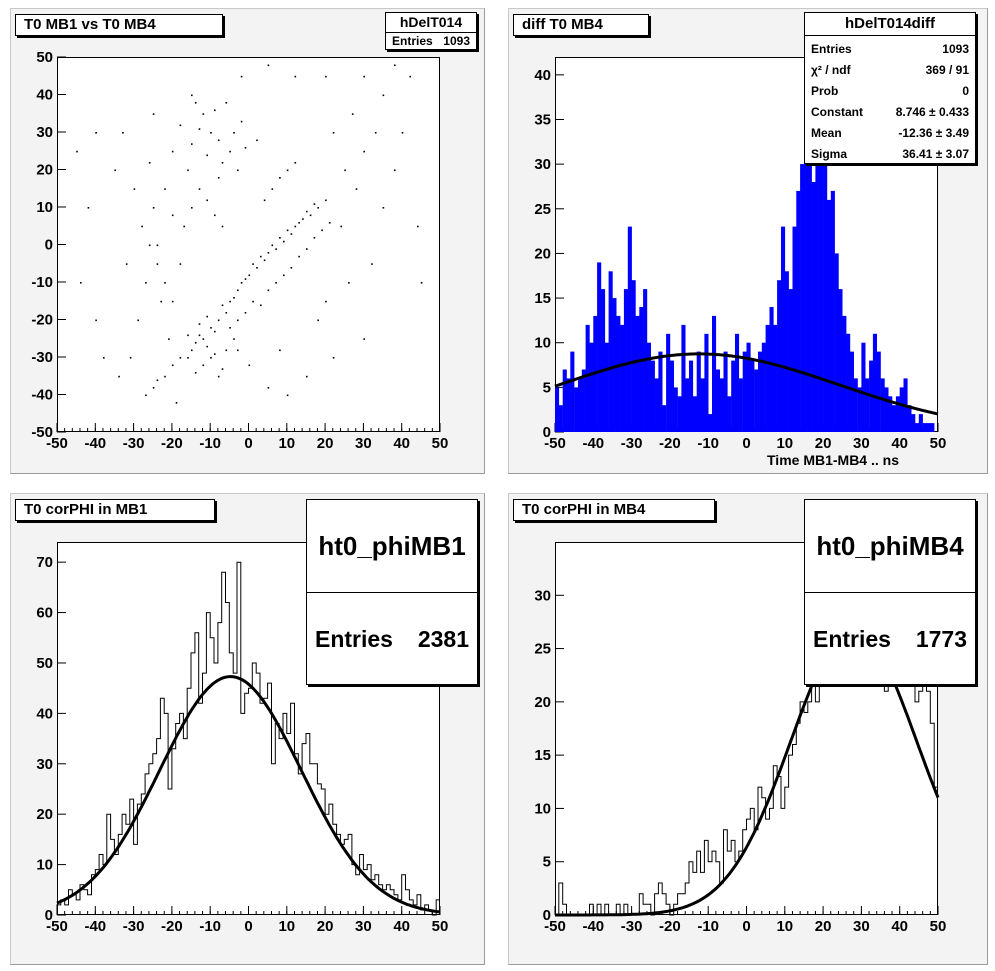 The height and width of the screenshot is (971, 995). Describe the element at coordinates (542, 649) in the screenshot. I see `y-tick-label: 25` at that location.